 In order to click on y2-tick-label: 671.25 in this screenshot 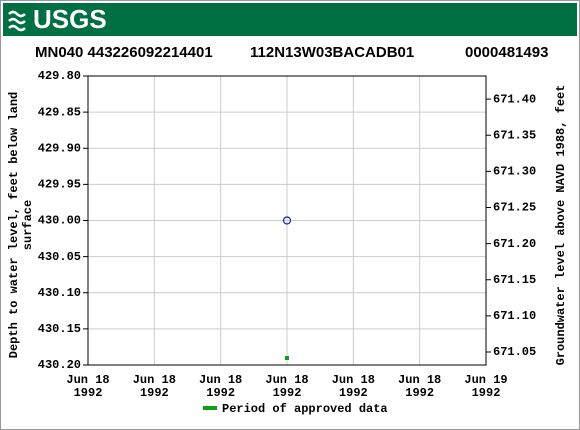, I will do `click(514, 208)`.